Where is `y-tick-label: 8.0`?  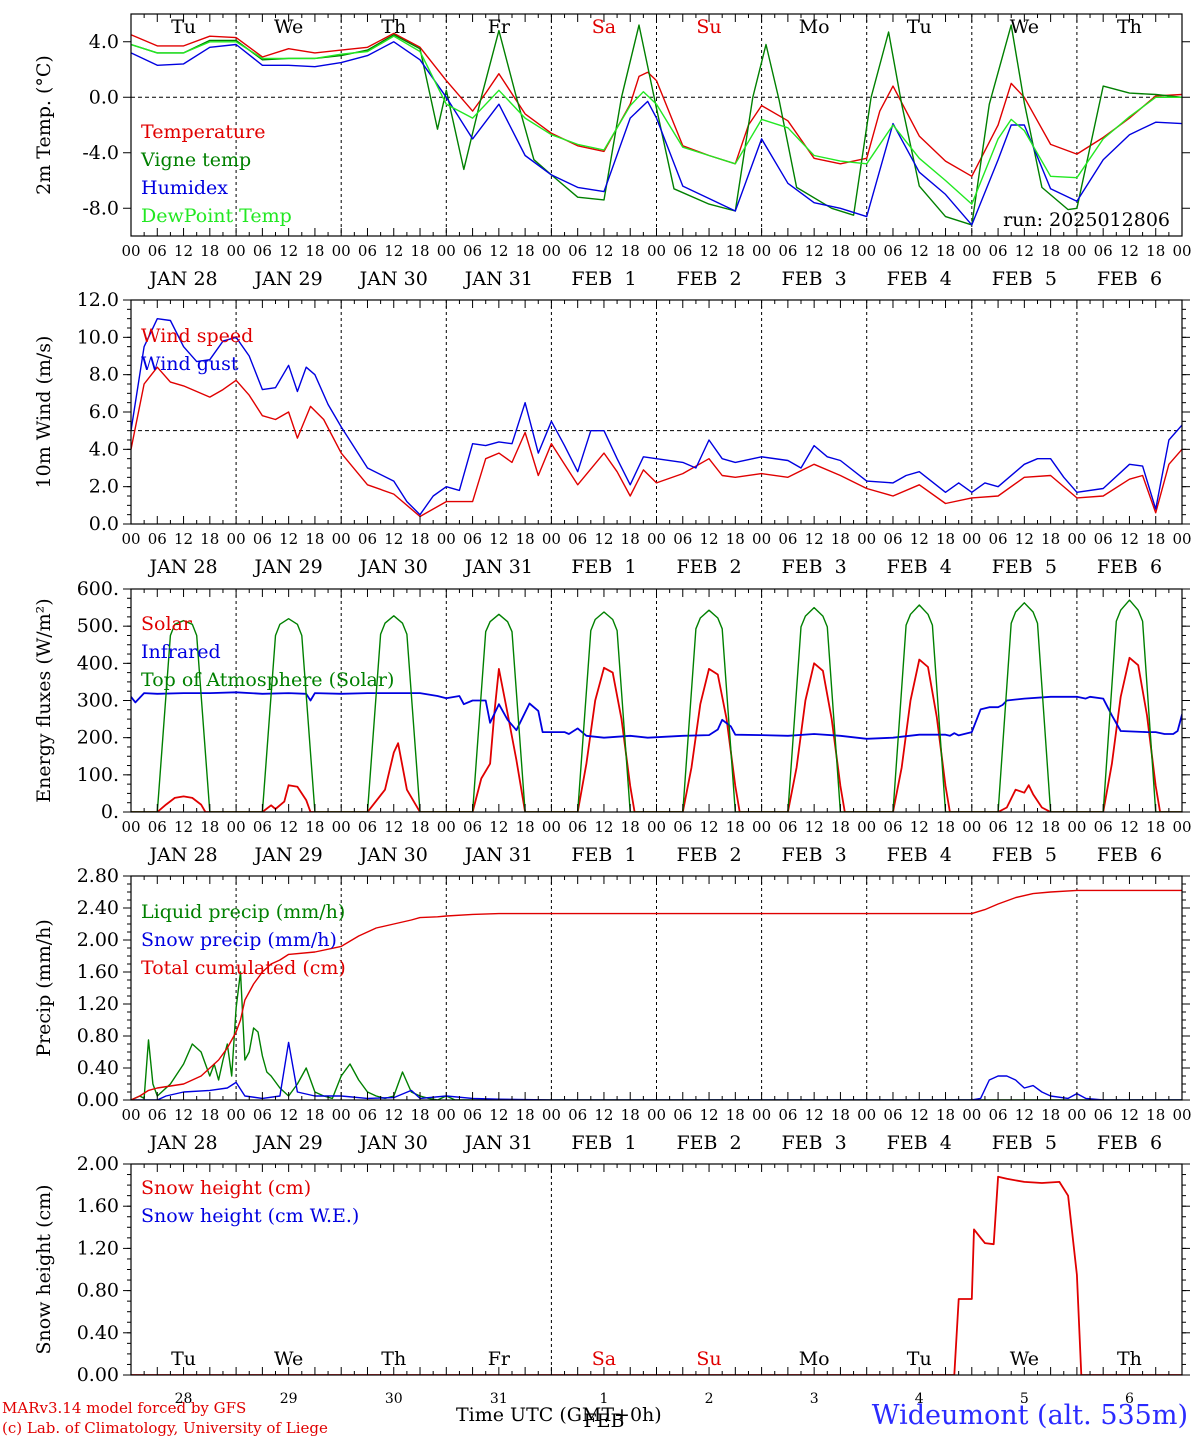
y-tick-label: 8.0 is located at coordinates (104, 375).